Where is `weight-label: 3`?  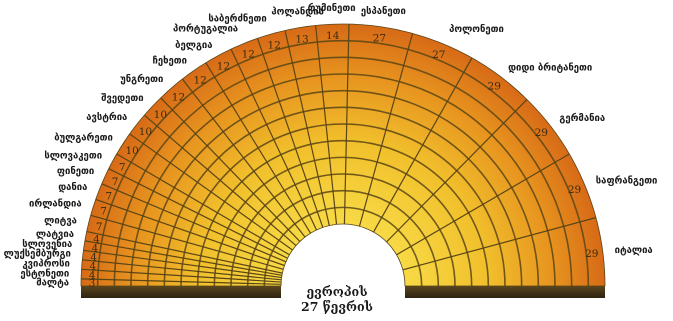
weight-label: 3 is located at coordinates (92, 284).